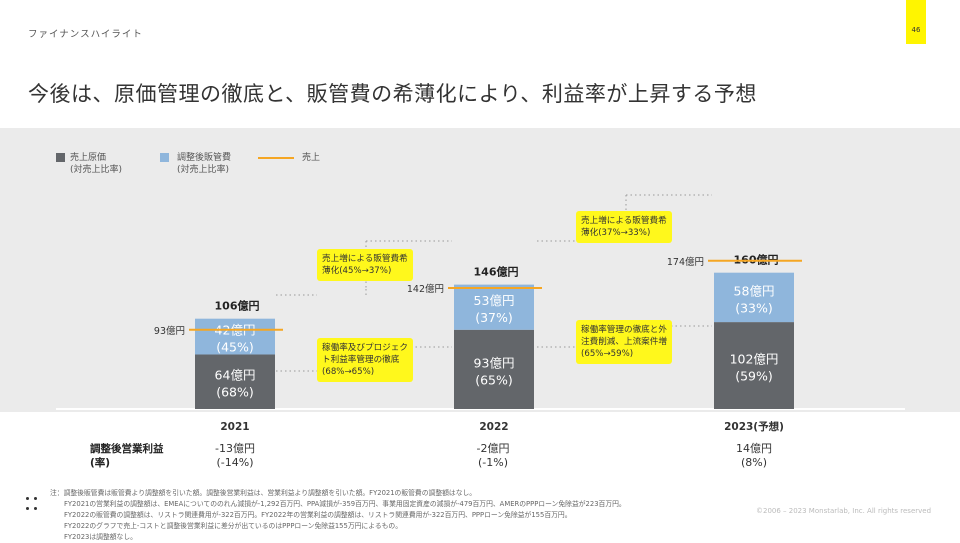  What do you see at coordinates (169, 331) in the screenshot?
I see `sales-label: 93億円` at bounding box center [169, 331].